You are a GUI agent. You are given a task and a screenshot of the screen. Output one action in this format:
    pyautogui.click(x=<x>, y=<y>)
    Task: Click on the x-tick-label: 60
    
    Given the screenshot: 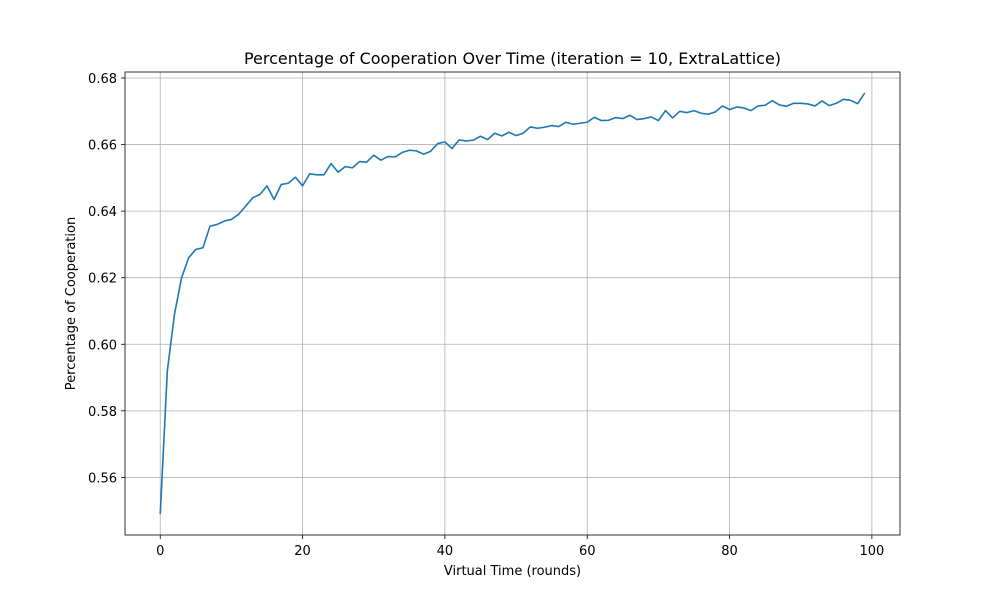 What is the action you would take?
    pyautogui.click(x=587, y=551)
    